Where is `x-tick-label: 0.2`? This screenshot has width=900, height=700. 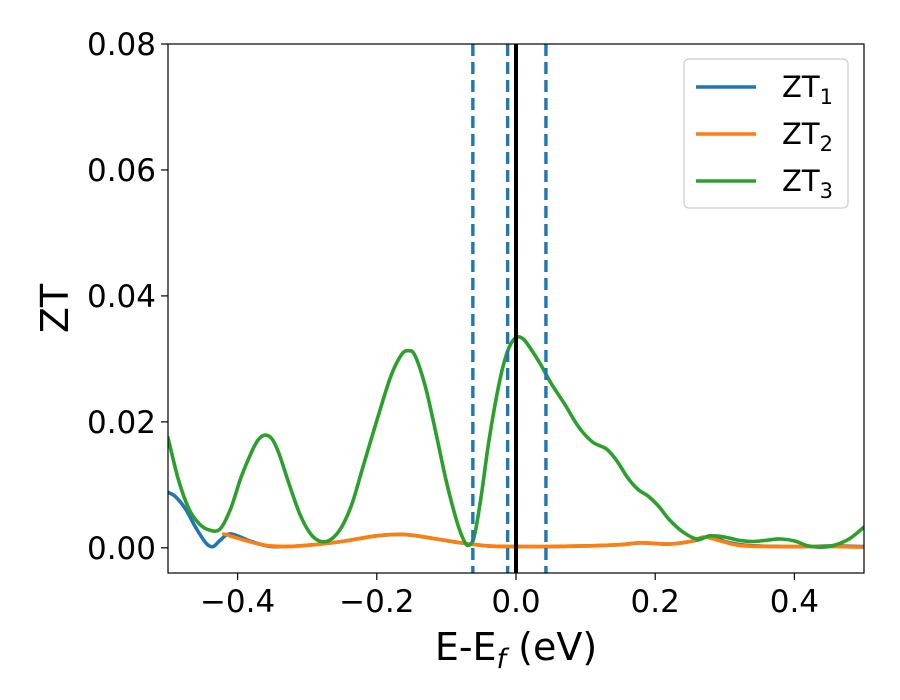
x-tick-label: 0.2 is located at coordinates (655, 602).